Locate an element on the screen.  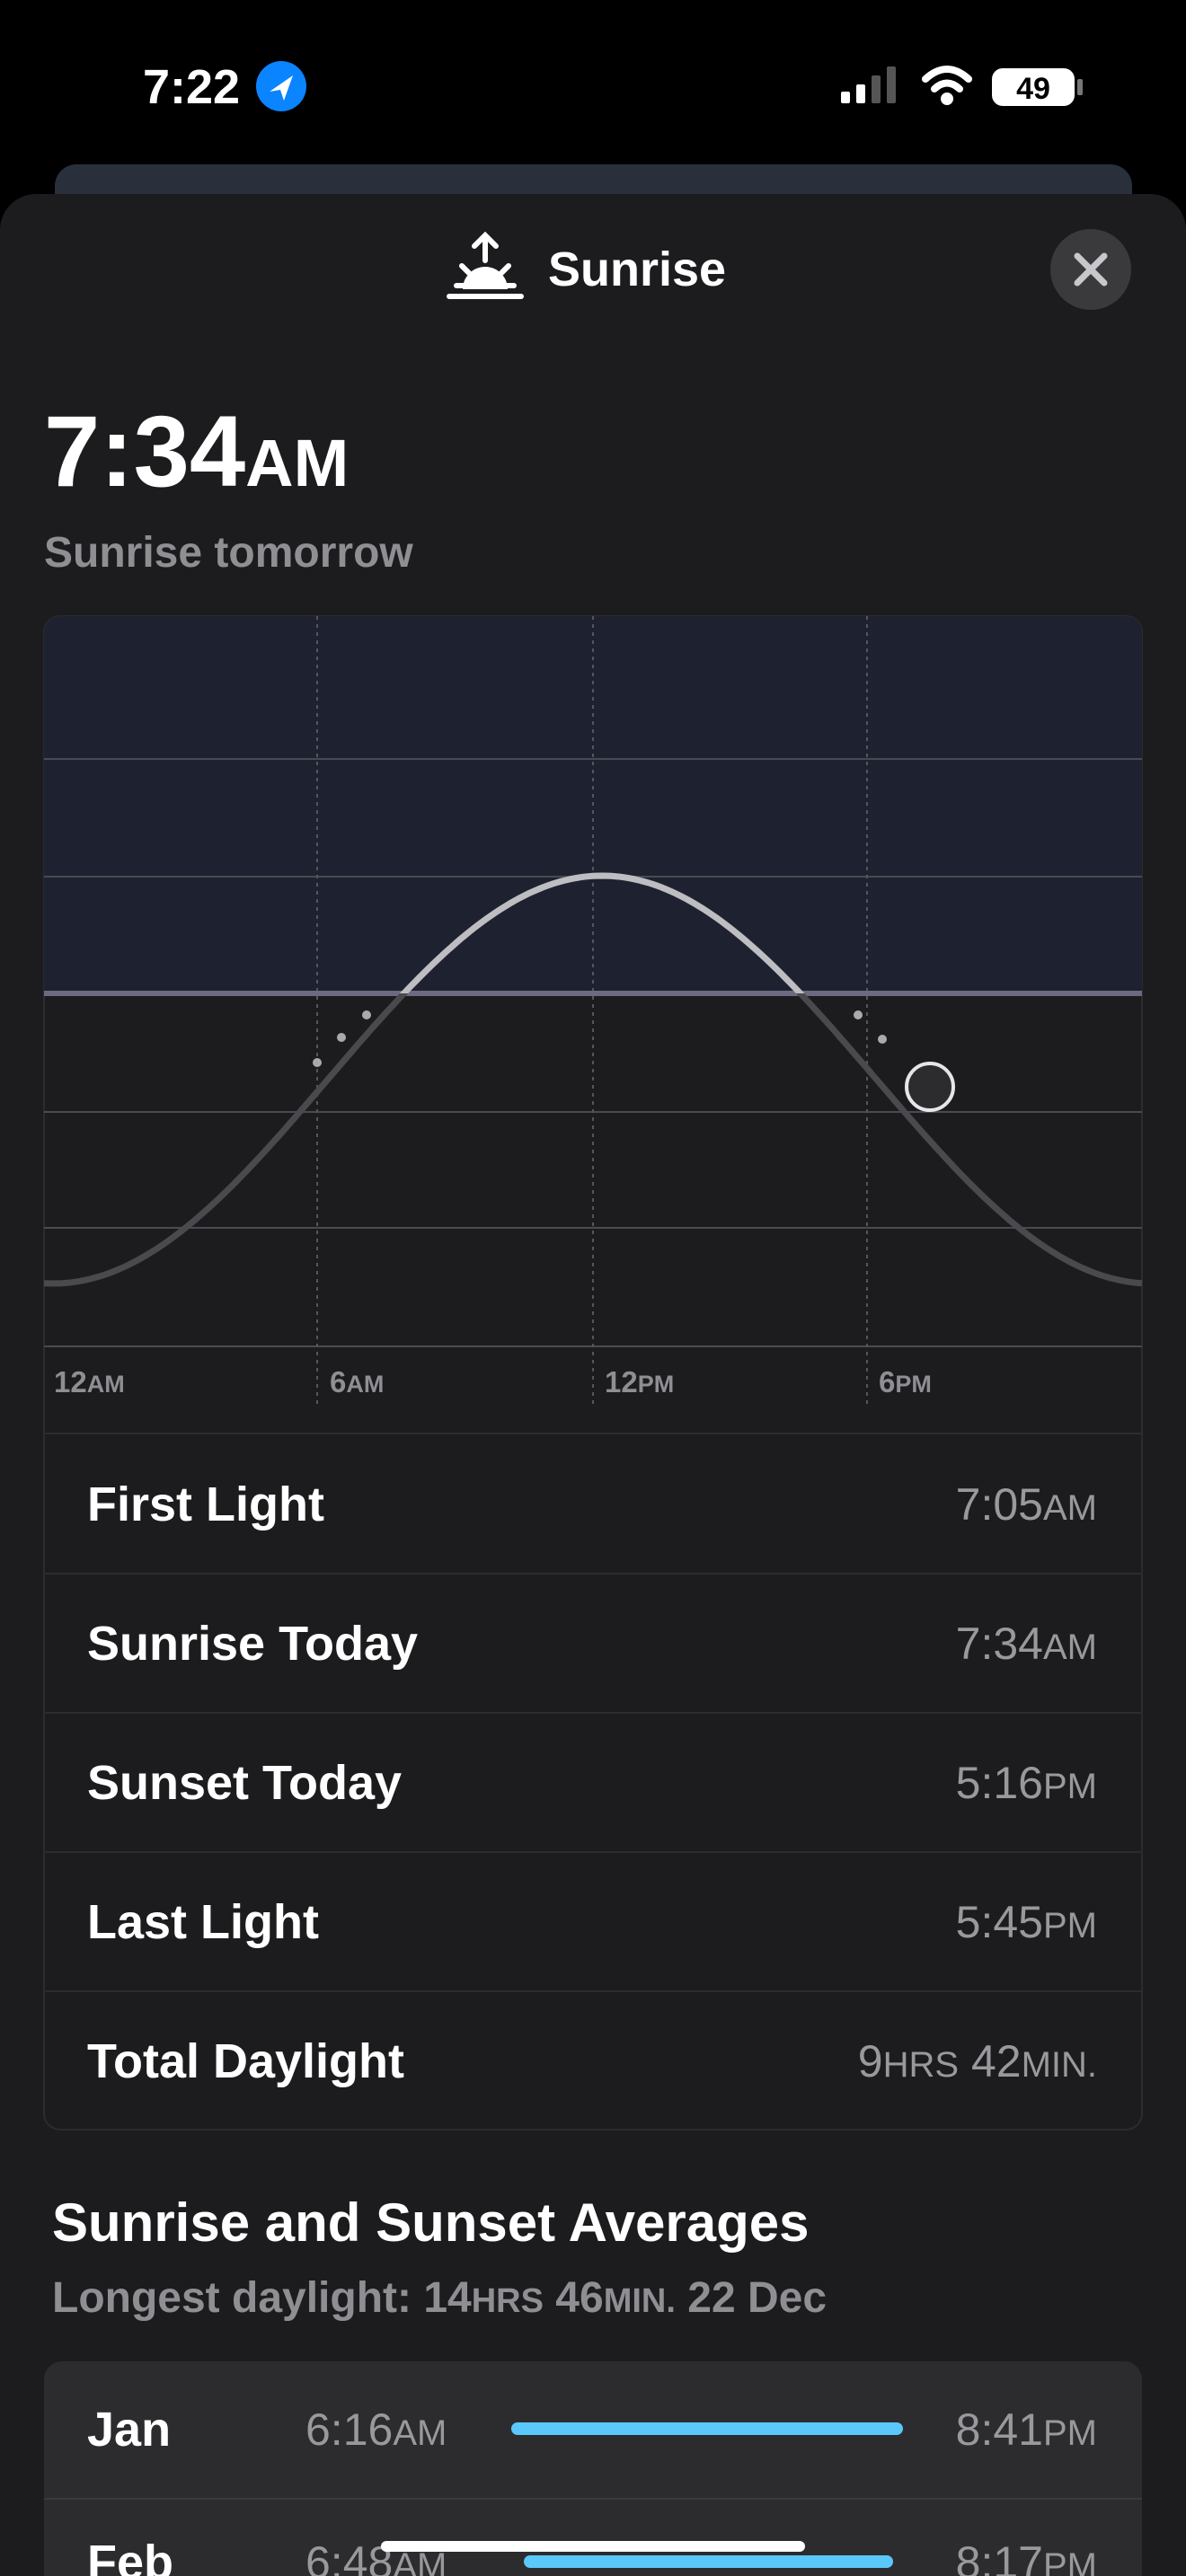
text-part: 6:16 is located at coordinates (349, 2429).